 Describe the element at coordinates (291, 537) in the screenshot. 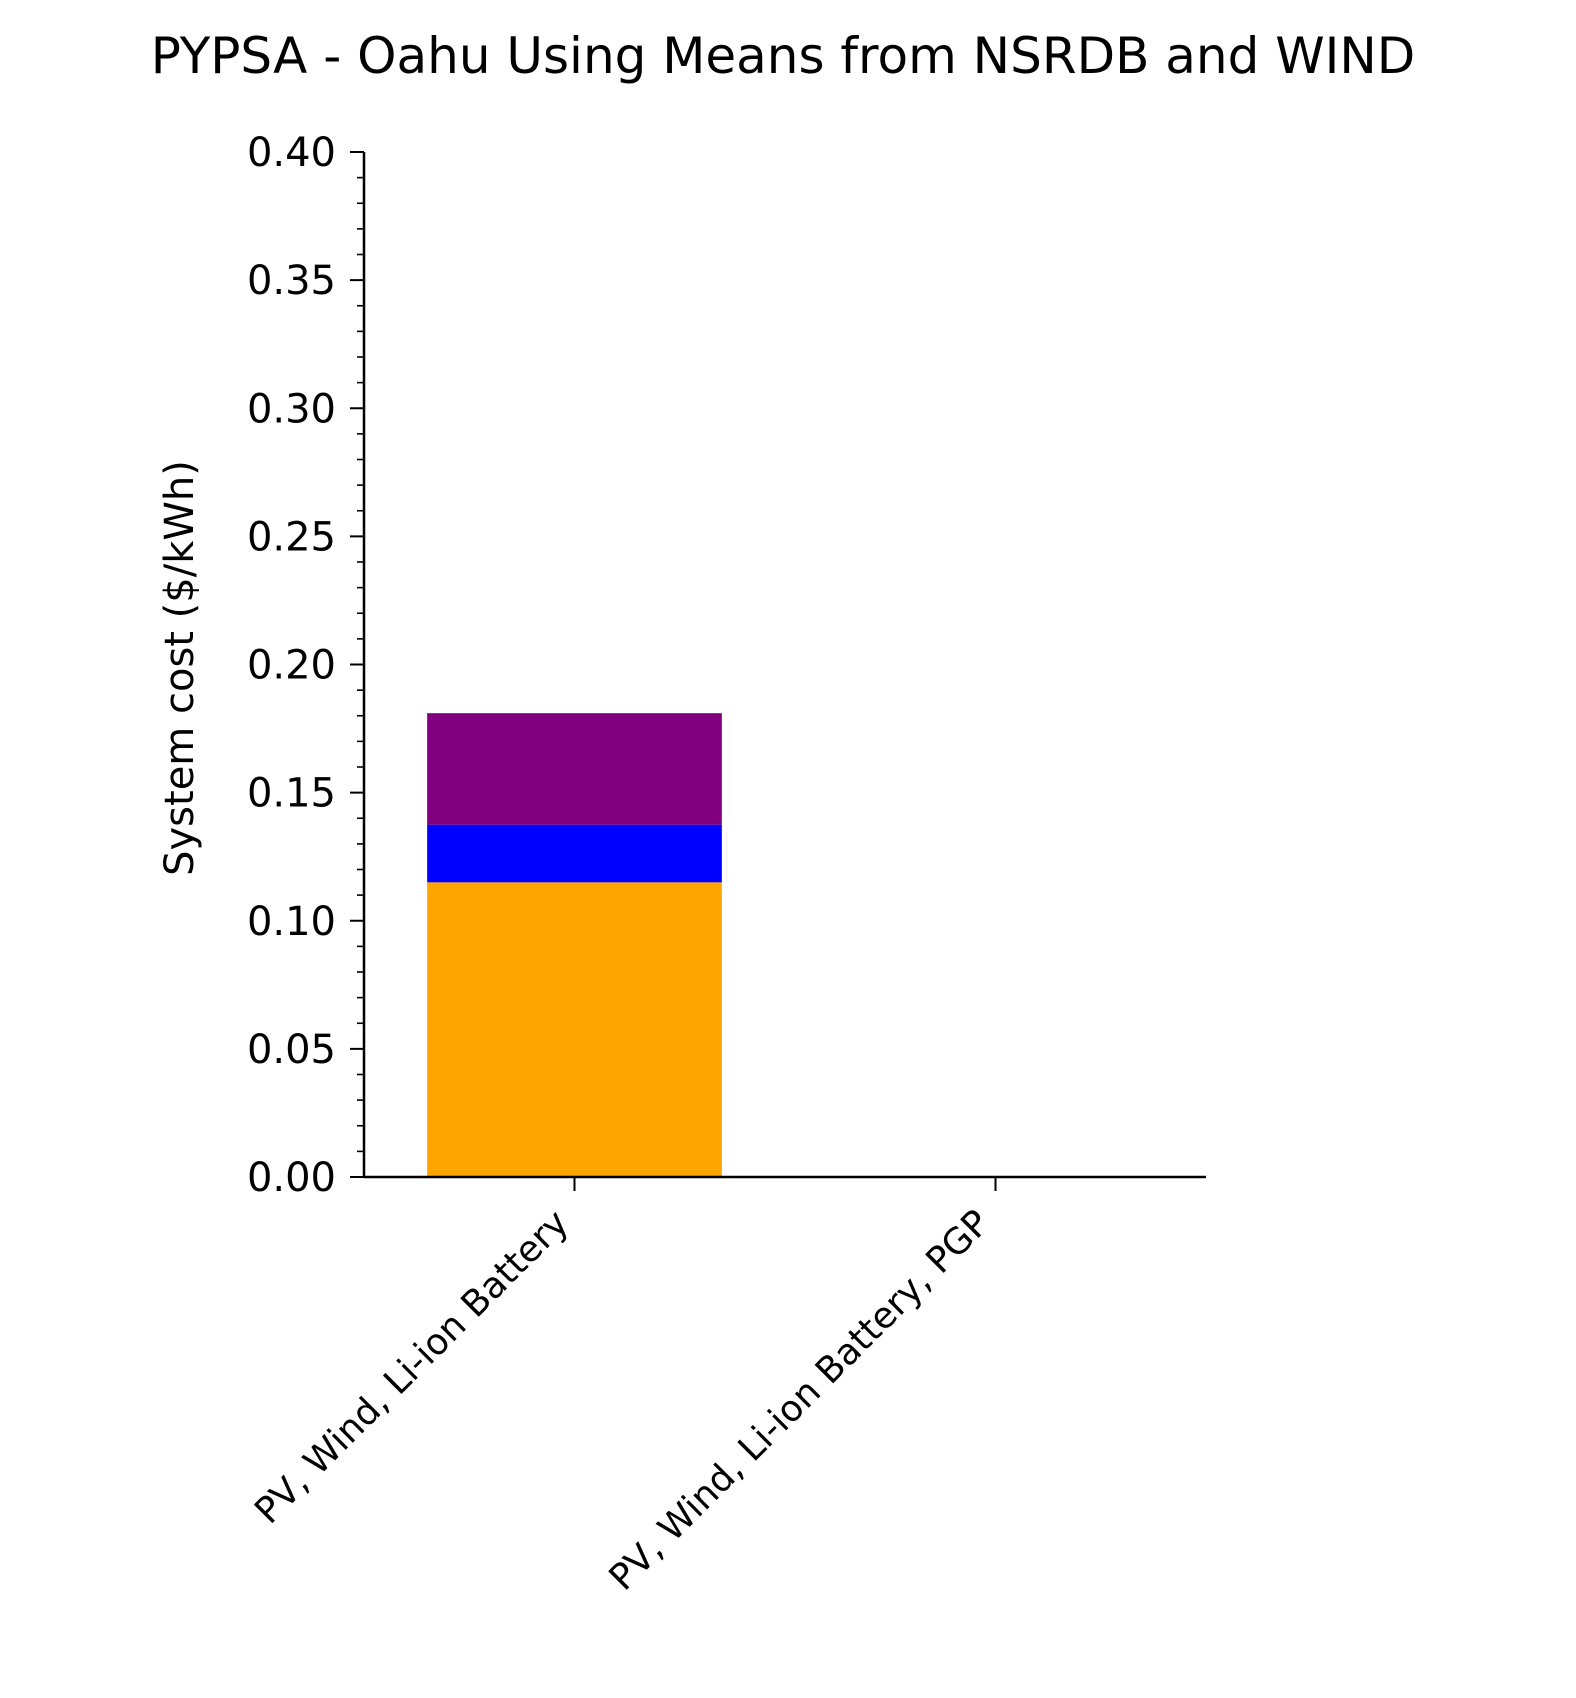

I see `y-tick-label: 0.25` at that location.